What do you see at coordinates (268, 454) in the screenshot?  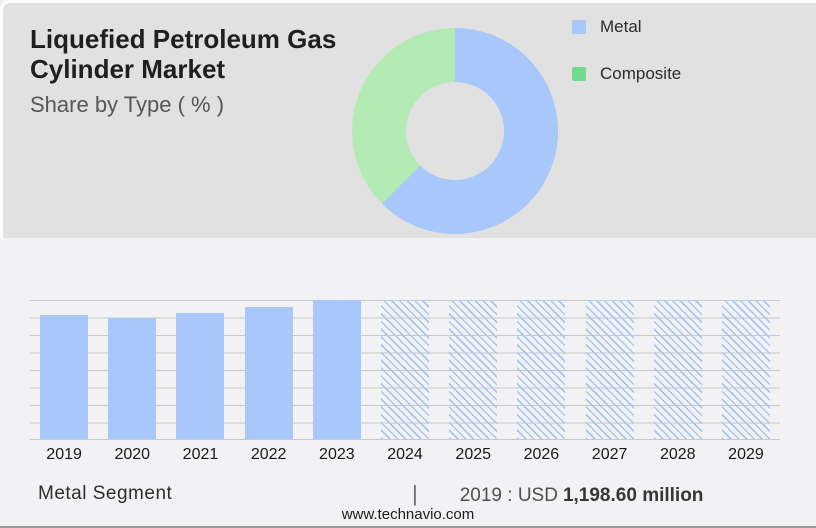 I see `year-label: 2022` at bounding box center [268, 454].